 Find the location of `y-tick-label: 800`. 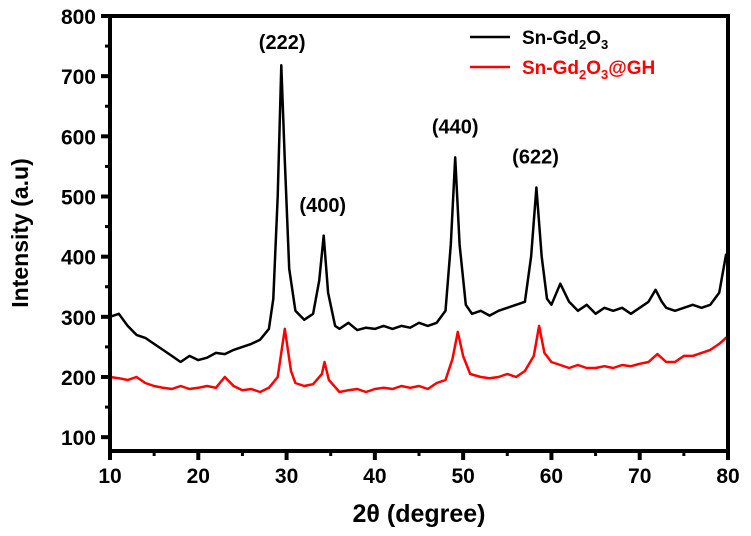

y-tick-label: 800 is located at coordinates (78, 17).